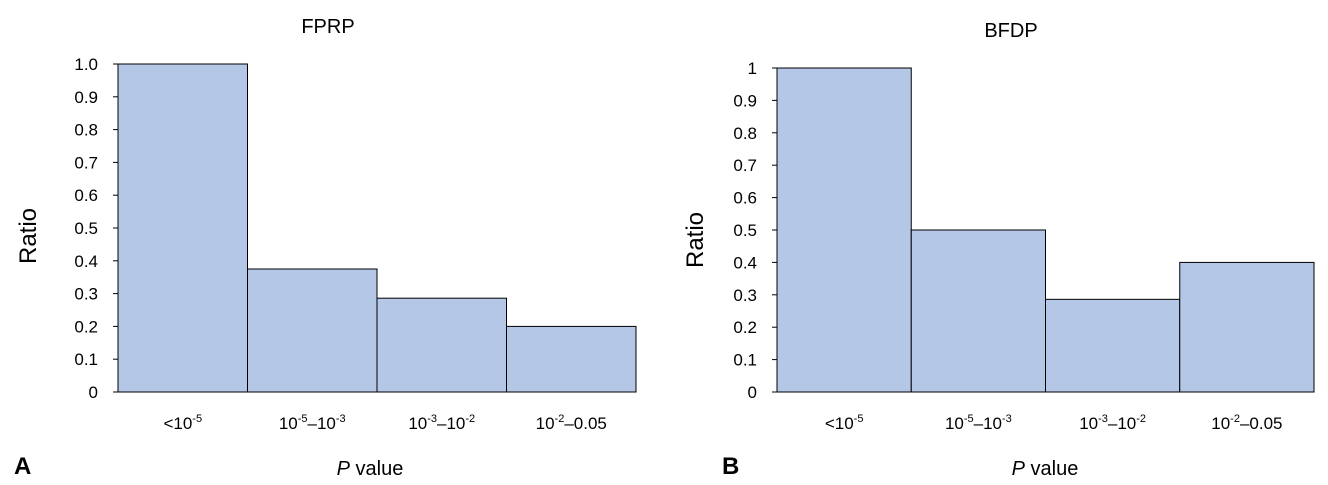 The image size is (1328, 485). What do you see at coordinates (22, 466) in the screenshot?
I see `panel-label: A` at bounding box center [22, 466].